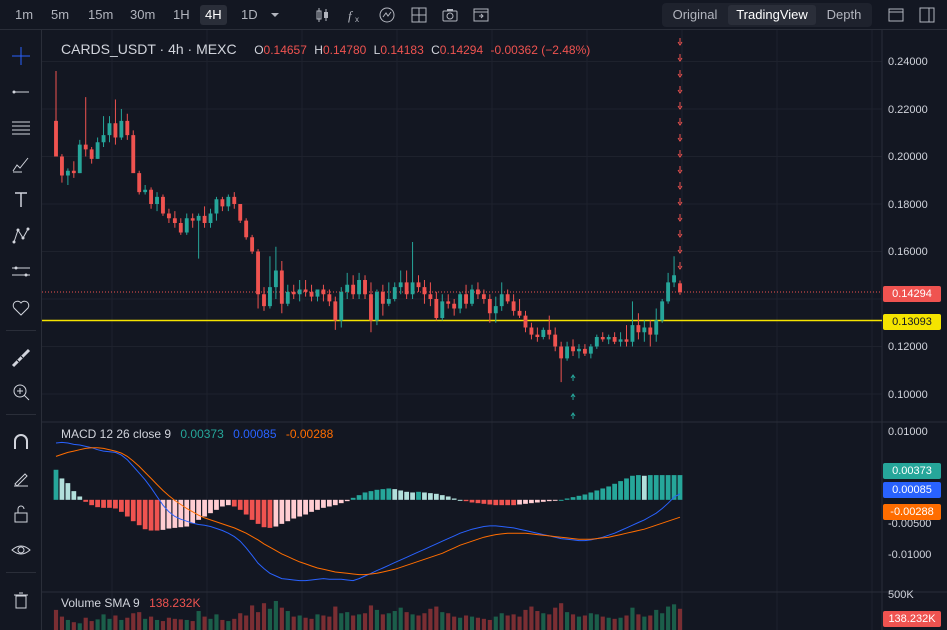 The width and height of the screenshot is (947, 630). I want to click on trend-line-icon, so click(21, 92).